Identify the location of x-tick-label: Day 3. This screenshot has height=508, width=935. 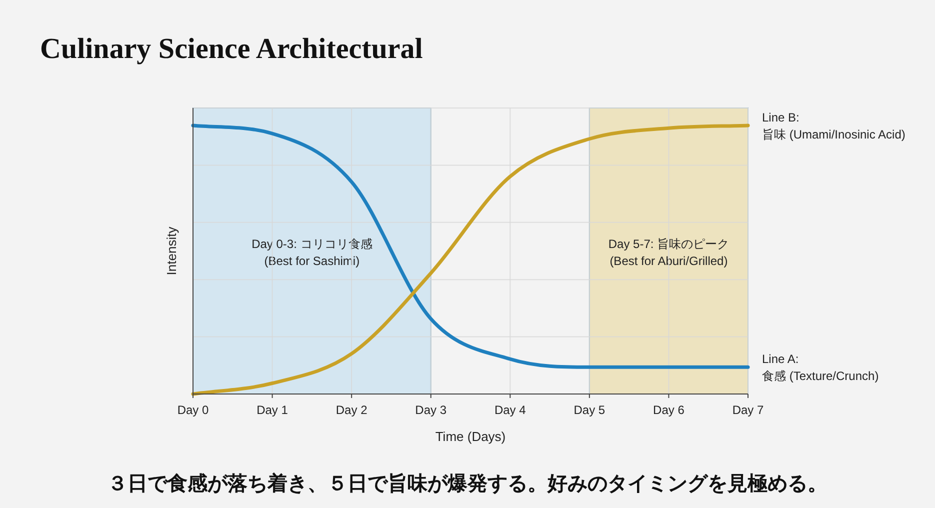
(431, 410).